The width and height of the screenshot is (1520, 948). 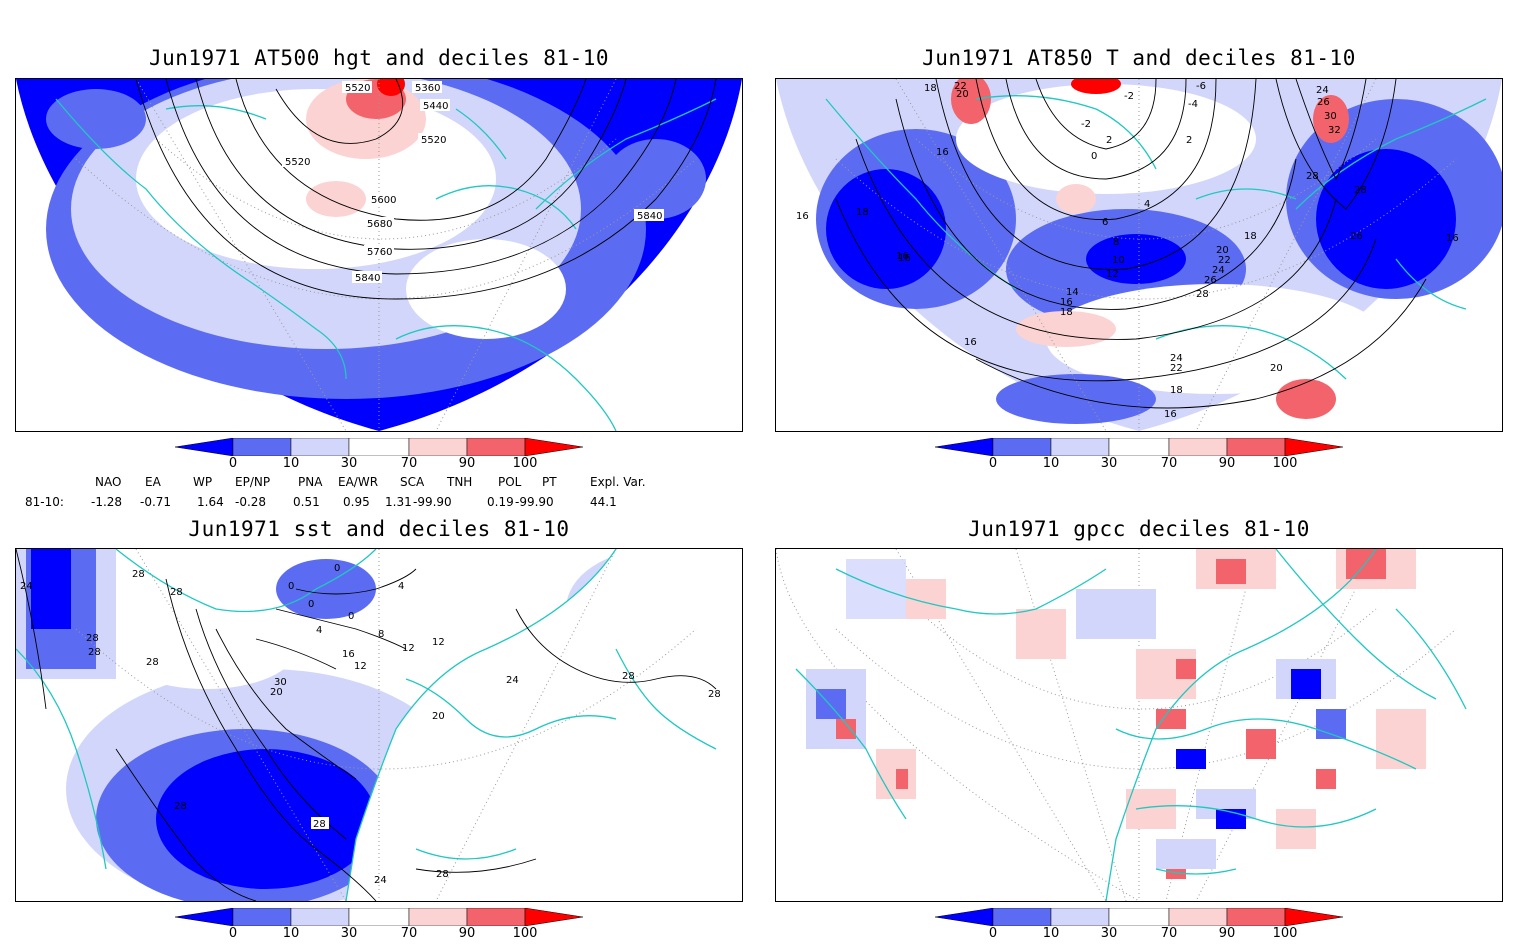 What do you see at coordinates (251, 502) in the screenshot?
I see `index-value: -0.28` at bounding box center [251, 502].